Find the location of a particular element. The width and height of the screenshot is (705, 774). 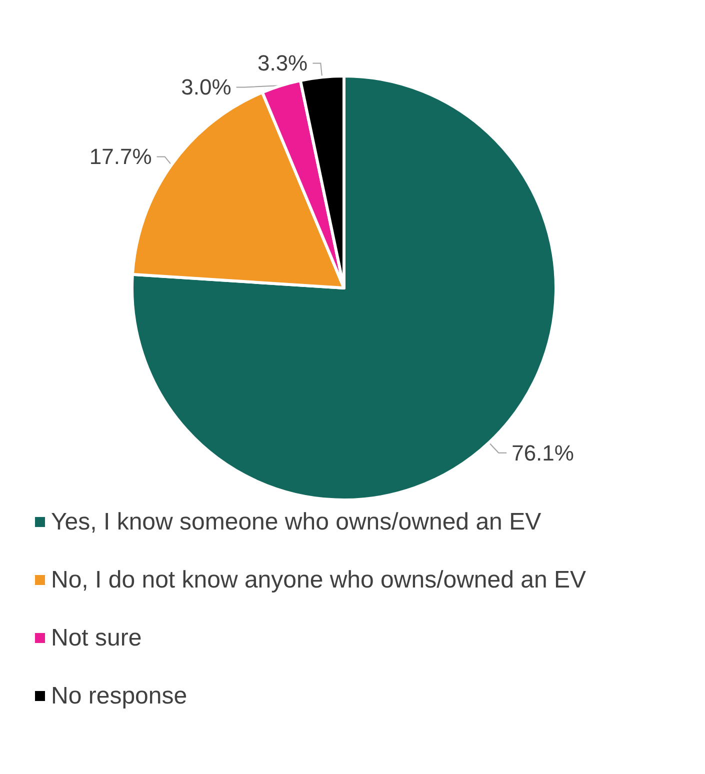

data-label: 3.0% is located at coordinates (206, 87).